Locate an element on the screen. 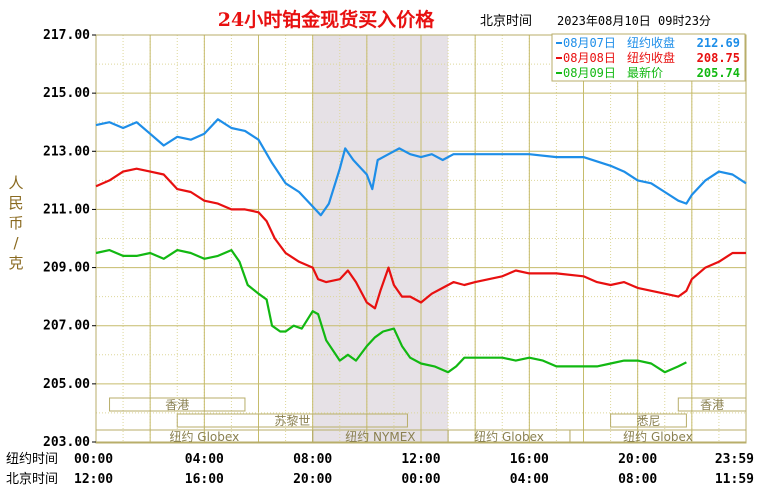 This screenshot has height=493, width=758. x-tick-label-bj: 12:00 is located at coordinates (93, 479).